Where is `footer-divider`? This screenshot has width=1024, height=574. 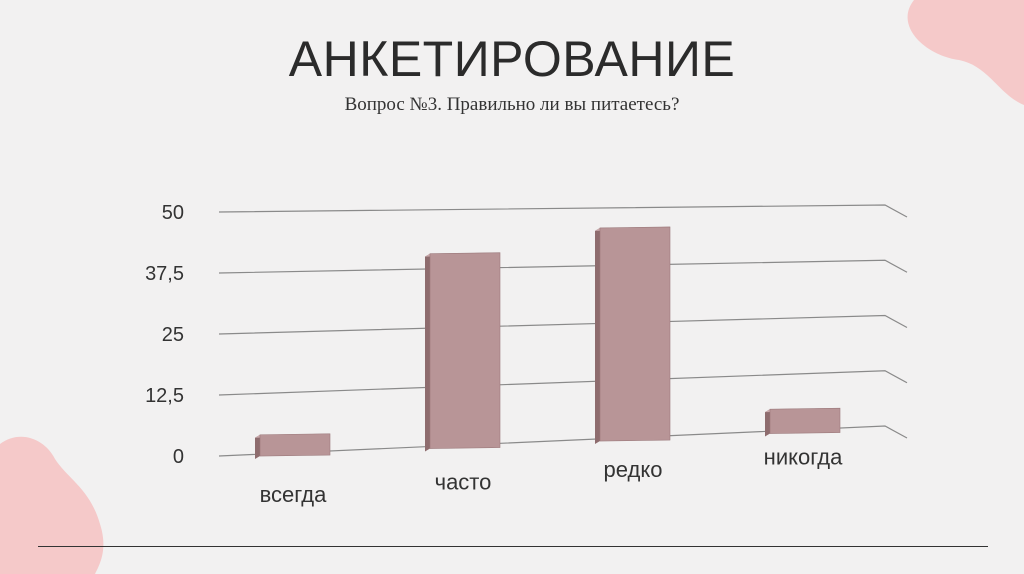 footer-divider is located at coordinates (513, 546).